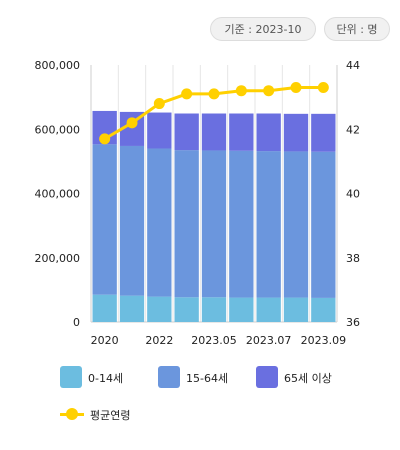 The image size is (400, 450). I want to click on legend-label-avg-age: 평균연령, so click(110, 415).